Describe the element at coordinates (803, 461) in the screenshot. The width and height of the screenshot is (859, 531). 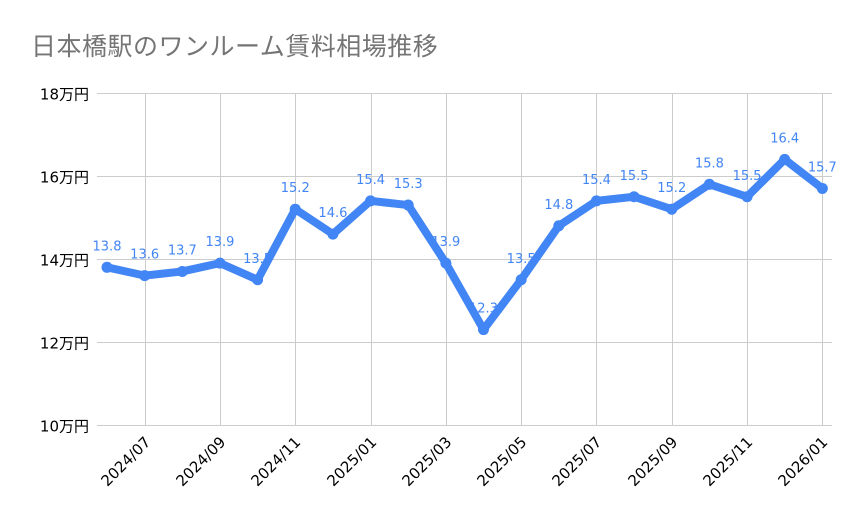
I see `x-tick-label: 2026/01` at that location.